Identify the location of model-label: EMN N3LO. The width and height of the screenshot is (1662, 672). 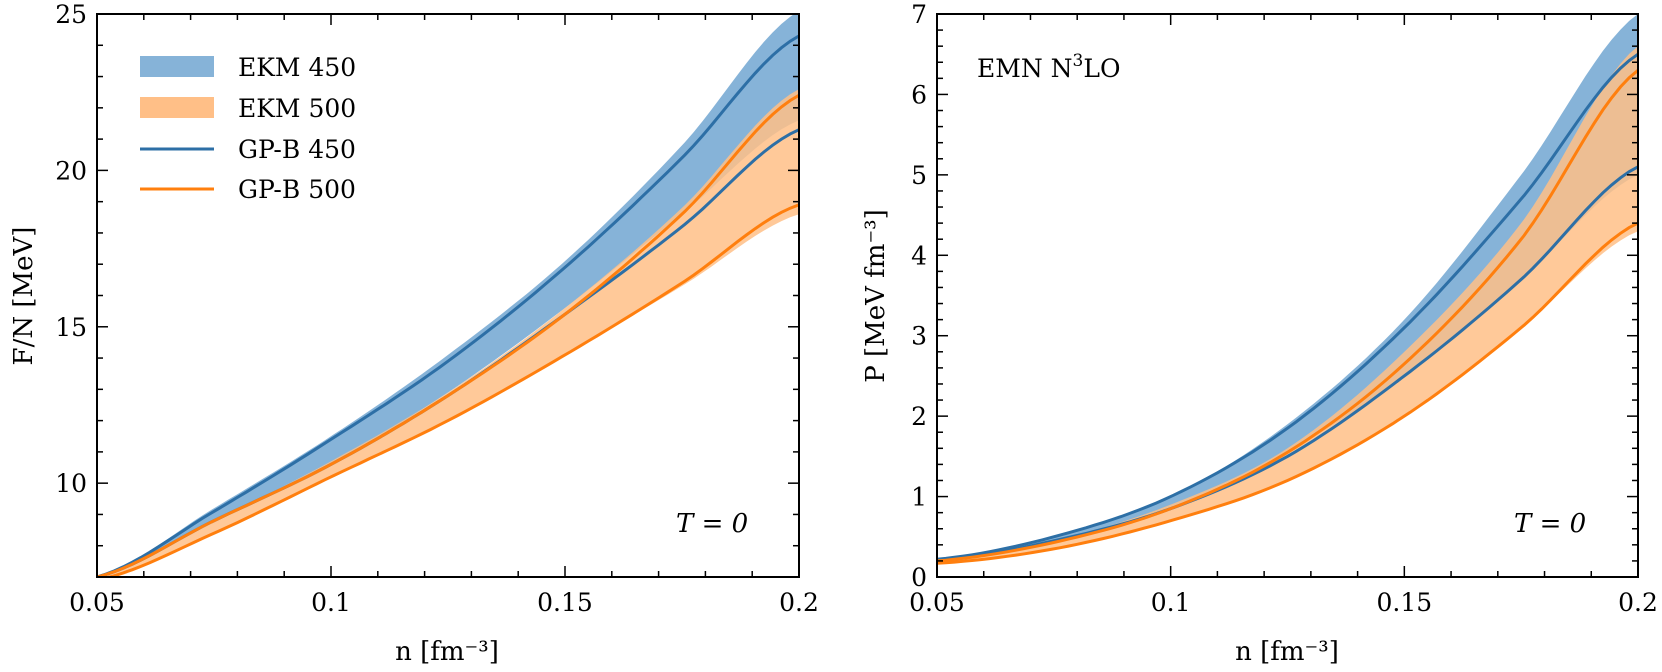
(1048, 67).